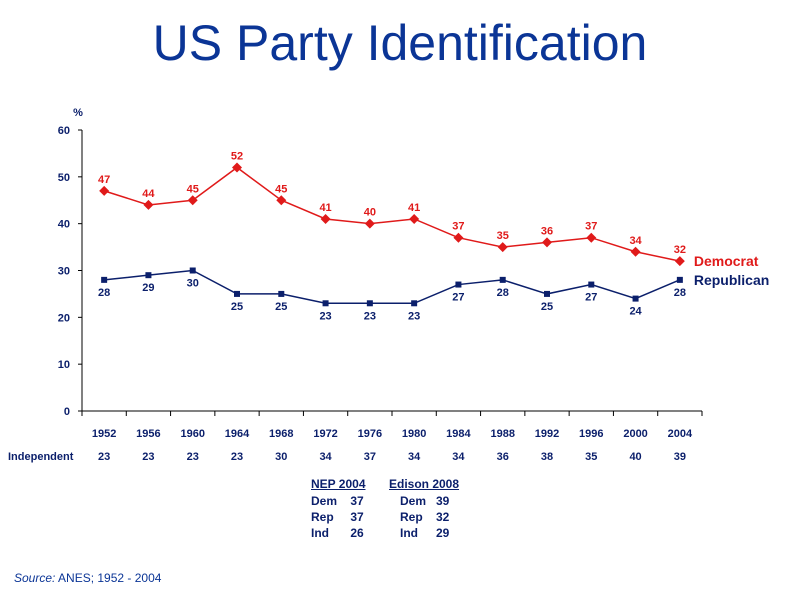 The image size is (800, 600). Describe the element at coordinates (357, 517) in the screenshot. I see `nep-rep-value: 37` at that location.